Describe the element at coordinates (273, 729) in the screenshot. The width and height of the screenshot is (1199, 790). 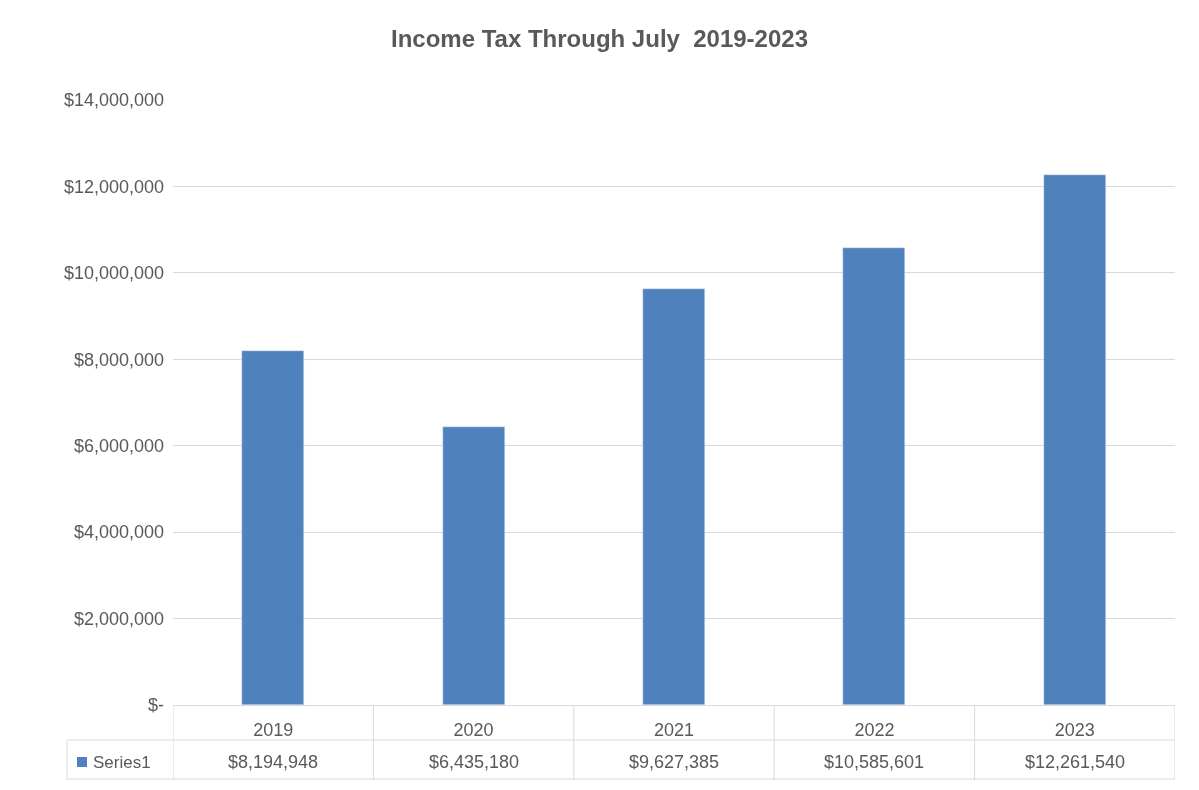
I see `x-tick-label: 2019` at that location.